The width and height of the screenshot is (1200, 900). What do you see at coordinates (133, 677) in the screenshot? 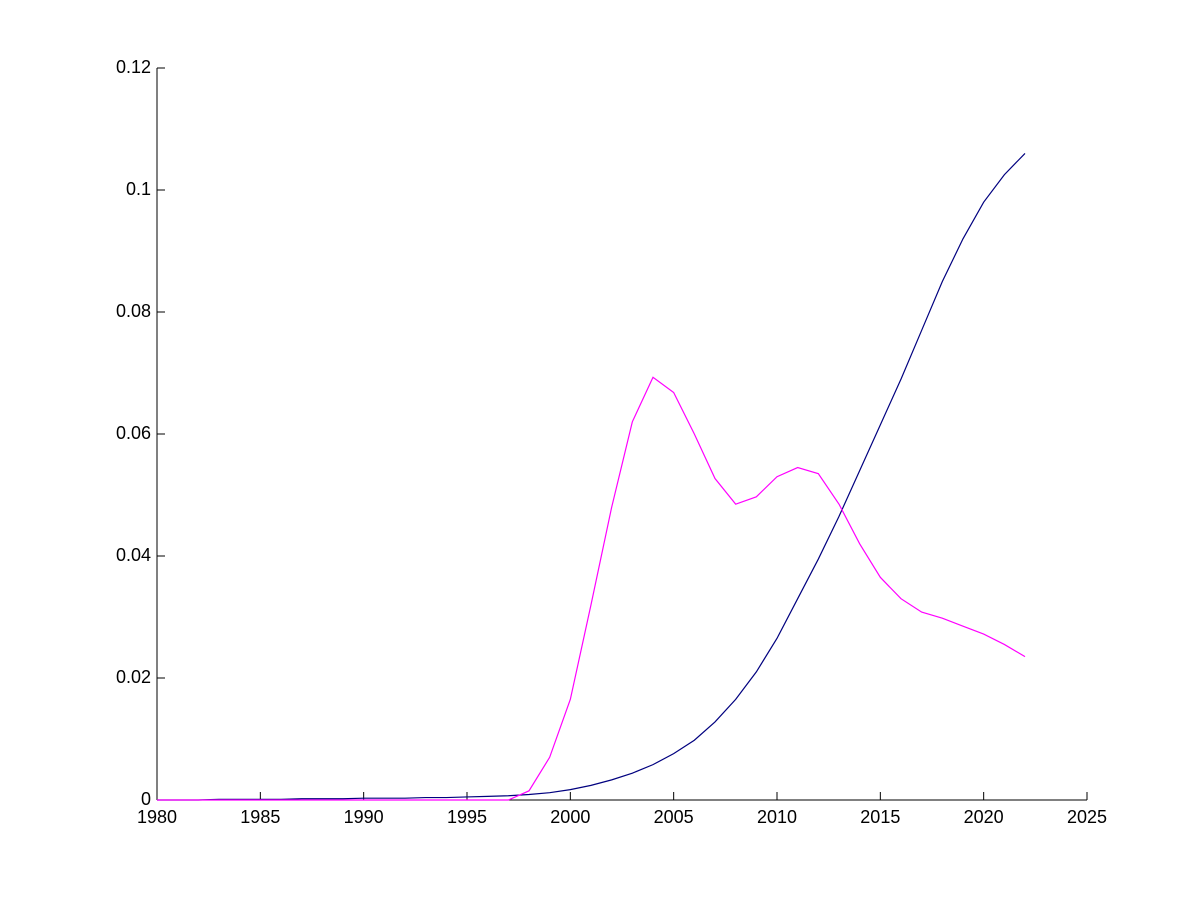
I see `y-tick-label: 0.02` at bounding box center [133, 677].